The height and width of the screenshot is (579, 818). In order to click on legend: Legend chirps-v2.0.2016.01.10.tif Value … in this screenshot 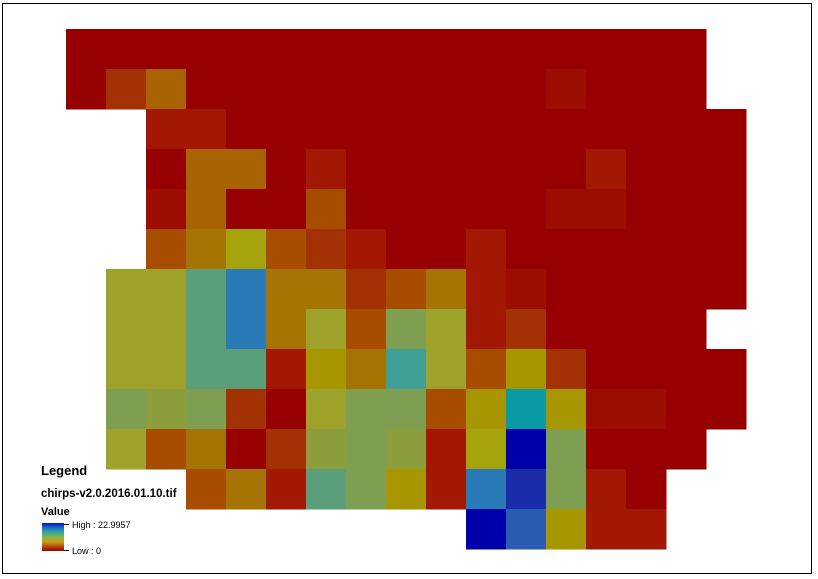, I will do `click(136, 513)`.